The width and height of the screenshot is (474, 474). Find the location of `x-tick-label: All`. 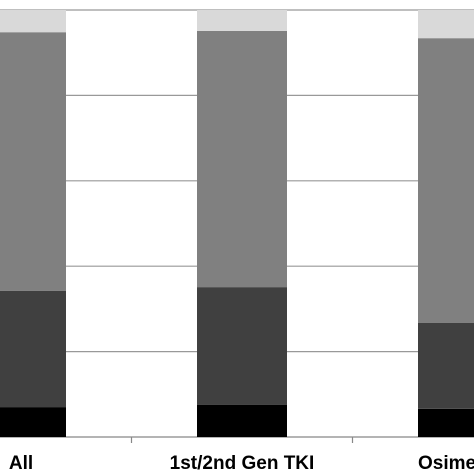

x-tick-label: All is located at coordinates (21, 463).